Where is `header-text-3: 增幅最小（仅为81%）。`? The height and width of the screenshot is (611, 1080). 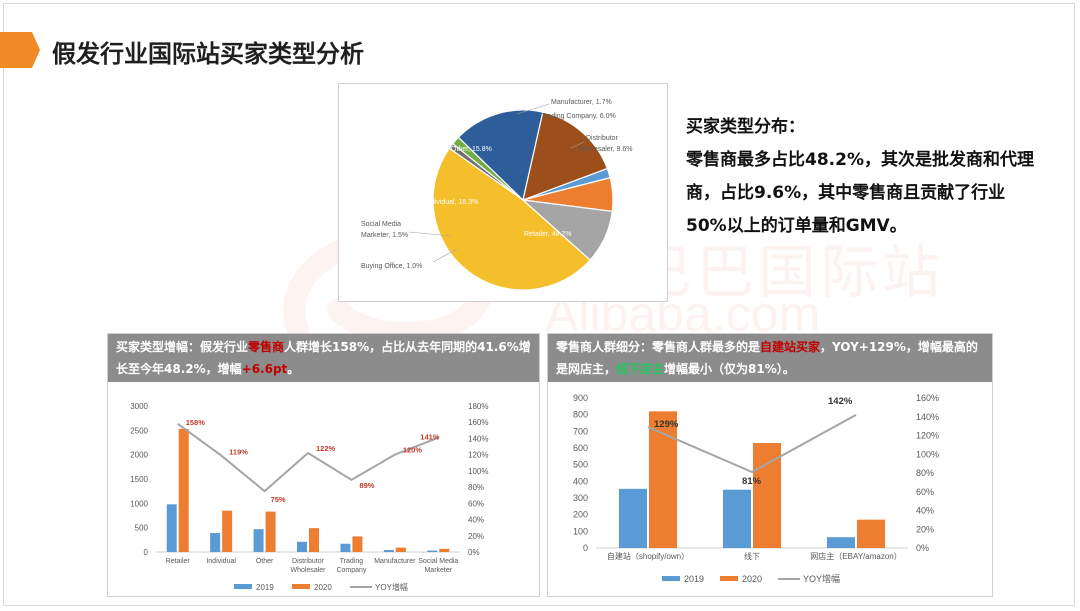
header-text-3: 增幅最小（仅为81%）。 is located at coordinates (729, 369).